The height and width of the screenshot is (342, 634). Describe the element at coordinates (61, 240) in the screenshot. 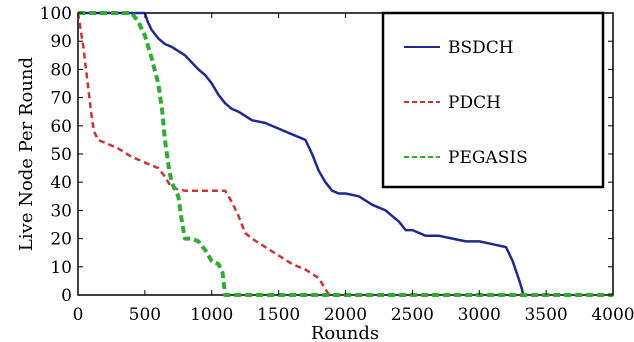

I see `y-tick-label: 20` at that location.